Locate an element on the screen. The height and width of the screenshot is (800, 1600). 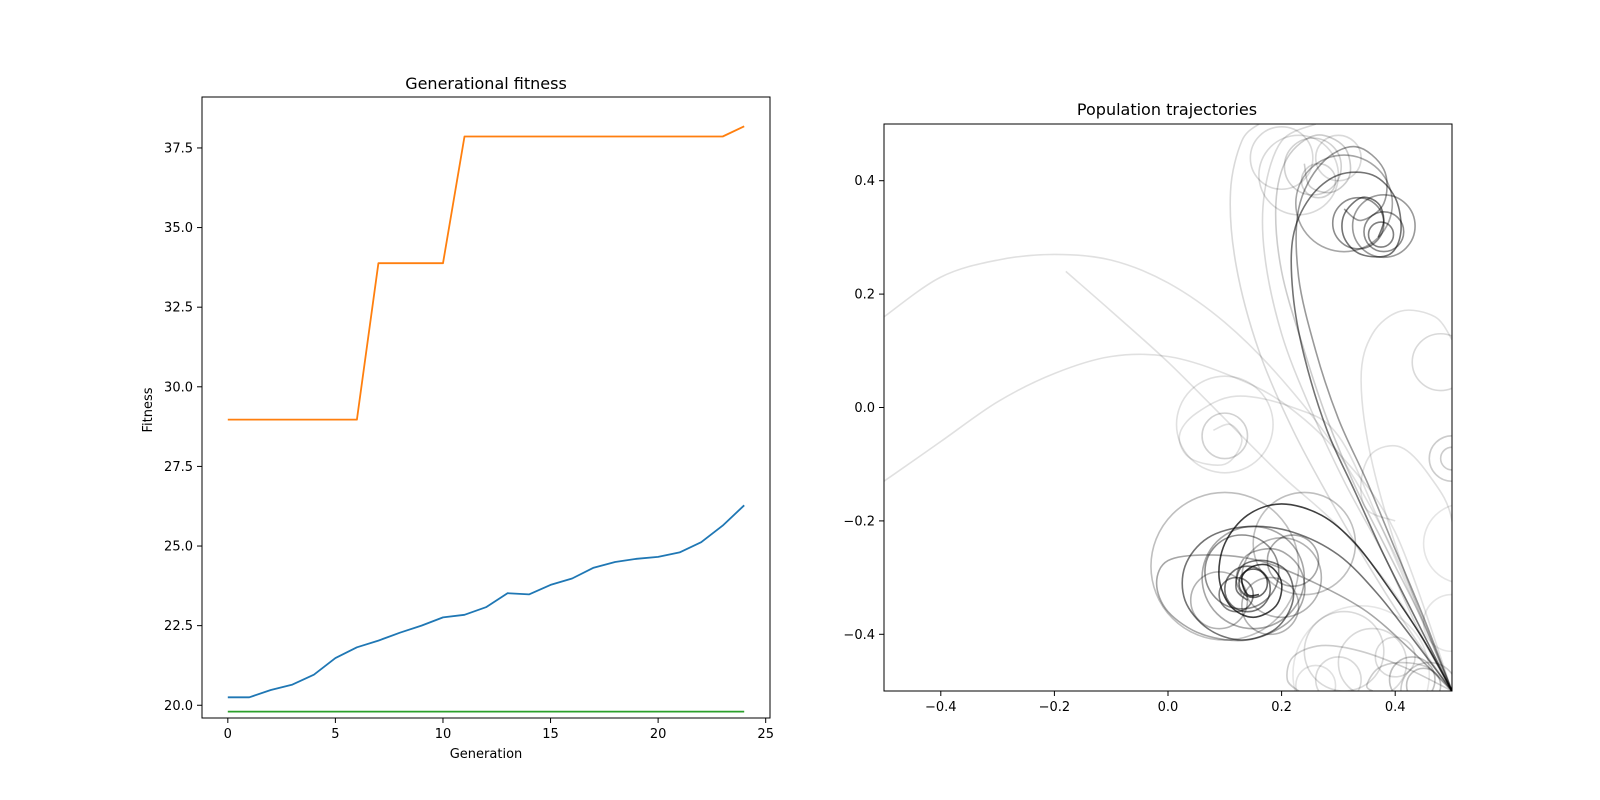
y-tick-label: 37.5 is located at coordinates (178, 148).